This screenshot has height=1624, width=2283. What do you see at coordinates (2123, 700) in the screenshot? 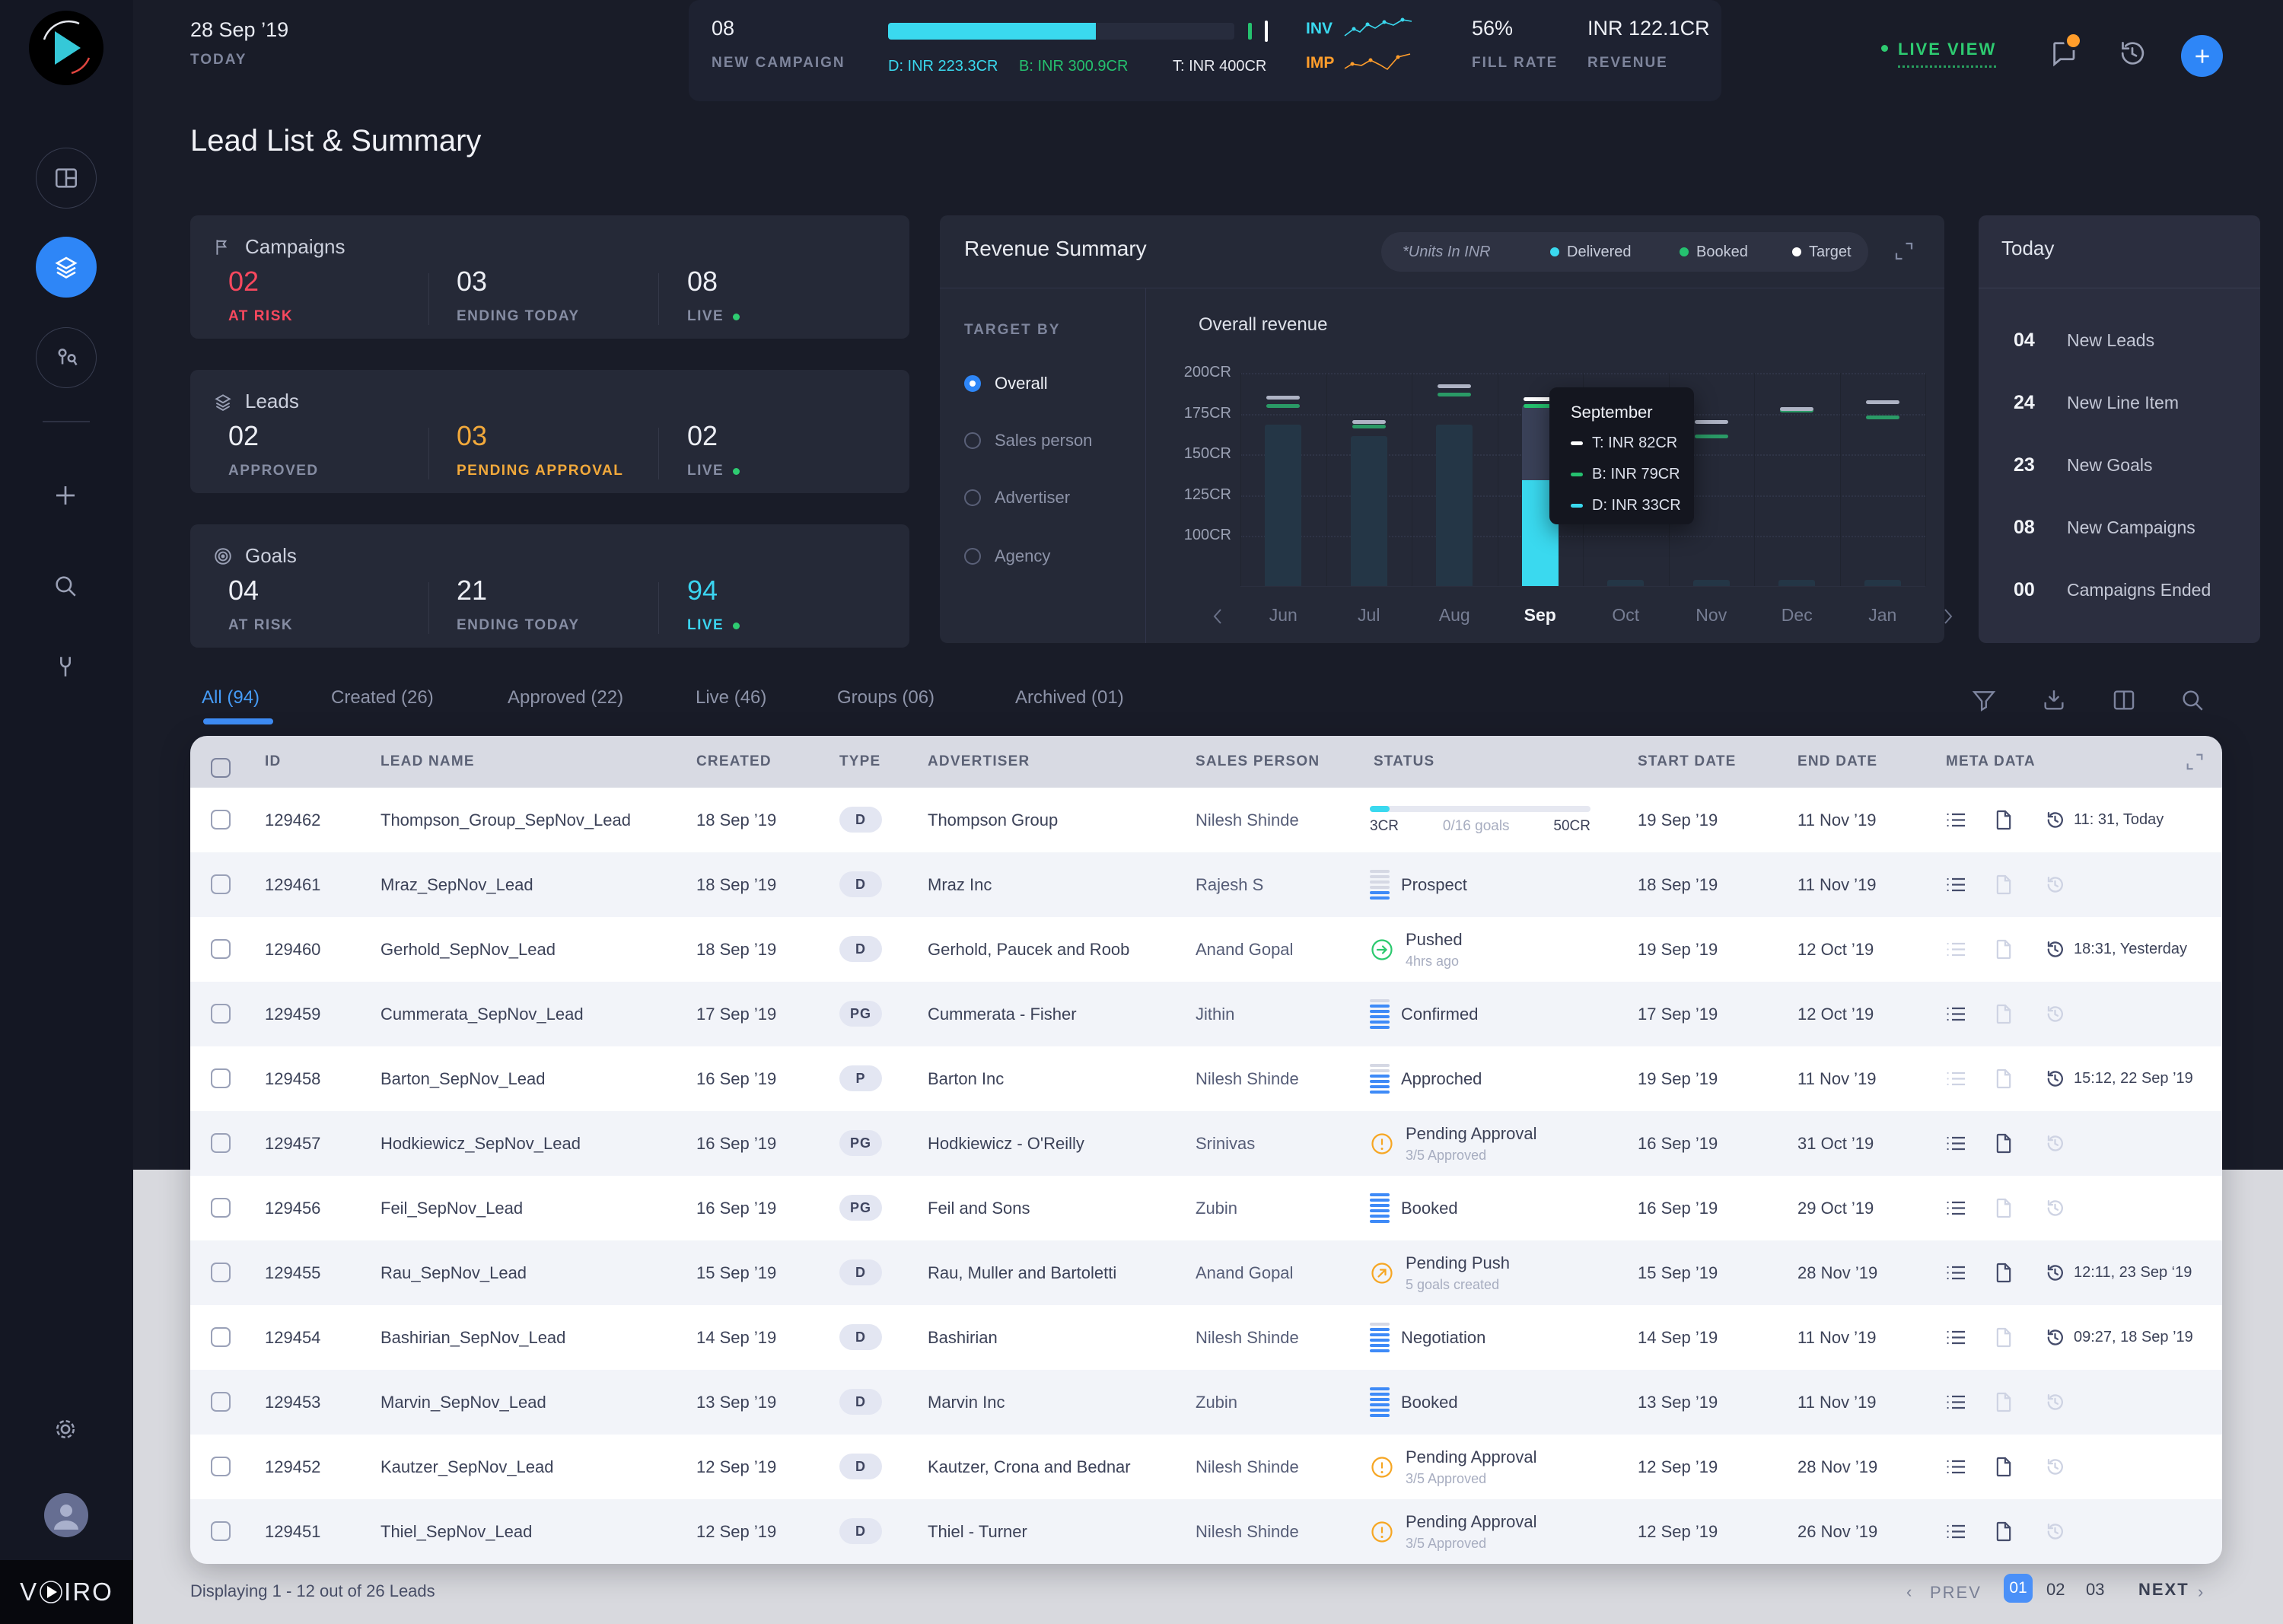
I see `columns-icon` at bounding box center [2123, 700].